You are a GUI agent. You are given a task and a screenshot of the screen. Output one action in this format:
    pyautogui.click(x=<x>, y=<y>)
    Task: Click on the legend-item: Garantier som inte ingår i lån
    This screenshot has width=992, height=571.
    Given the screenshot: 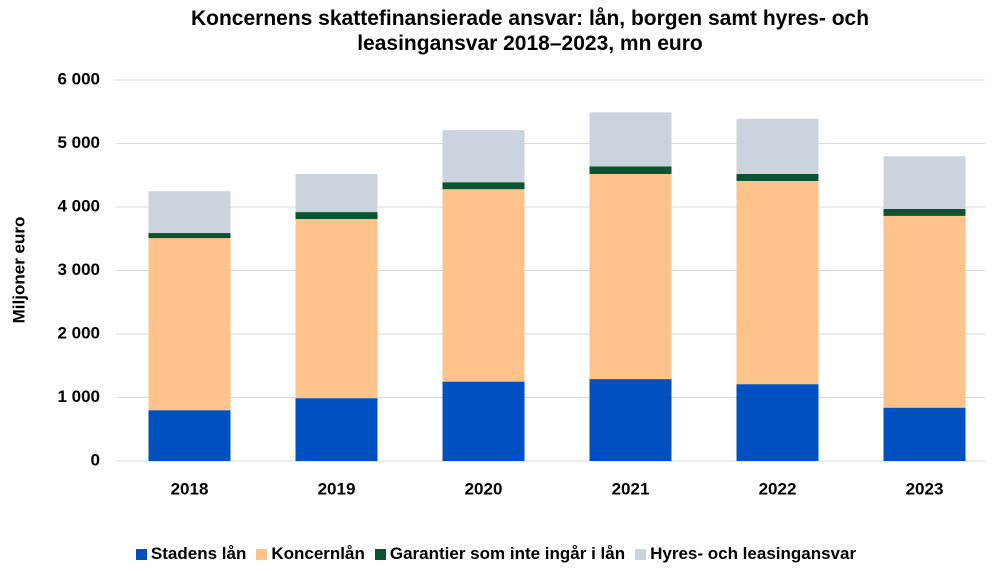 What is the action you would take?
    pyautogui.click(x=500, y=554)
    